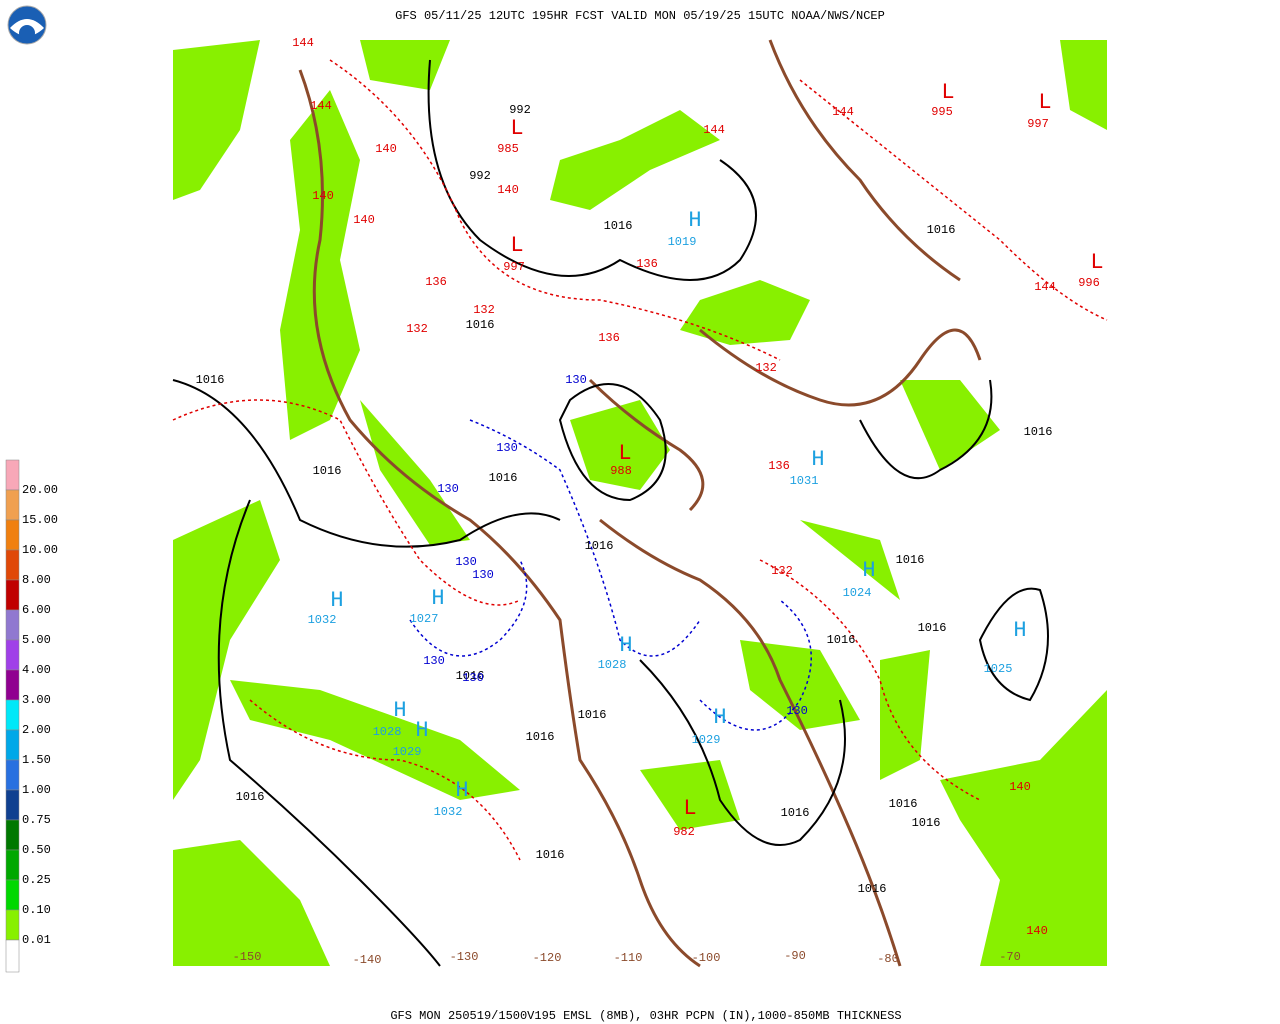 This screenshot has width=1280, height=1024. I want to click on longitude-label: -90, so click(795, 956).